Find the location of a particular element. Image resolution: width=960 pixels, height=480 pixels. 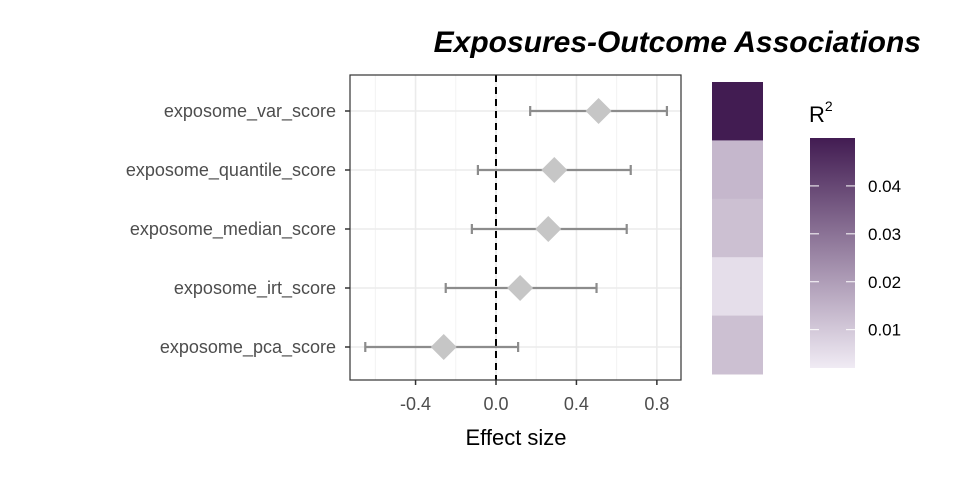

x-tick-label: -0.4 is located at coordinates (415, 404).